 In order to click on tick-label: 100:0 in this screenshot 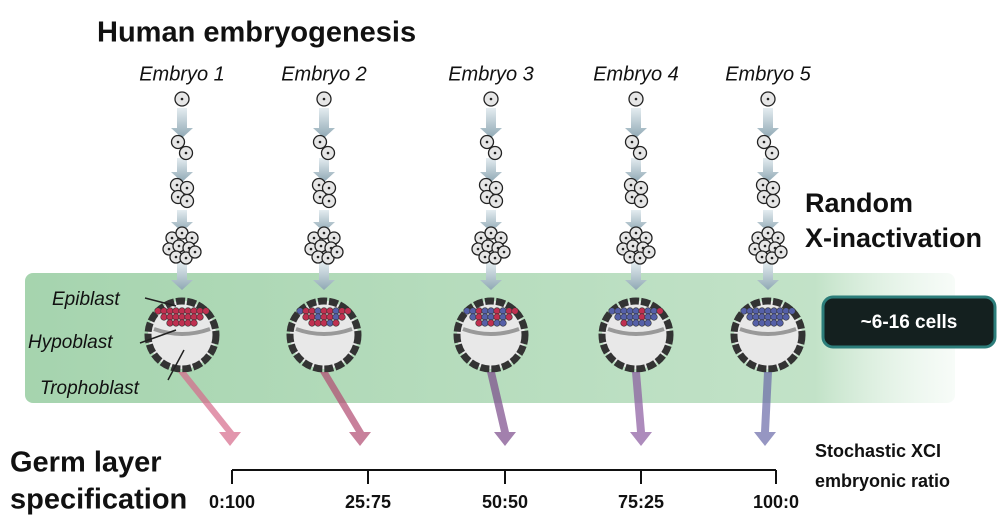, I will do `click(776, 502)`.